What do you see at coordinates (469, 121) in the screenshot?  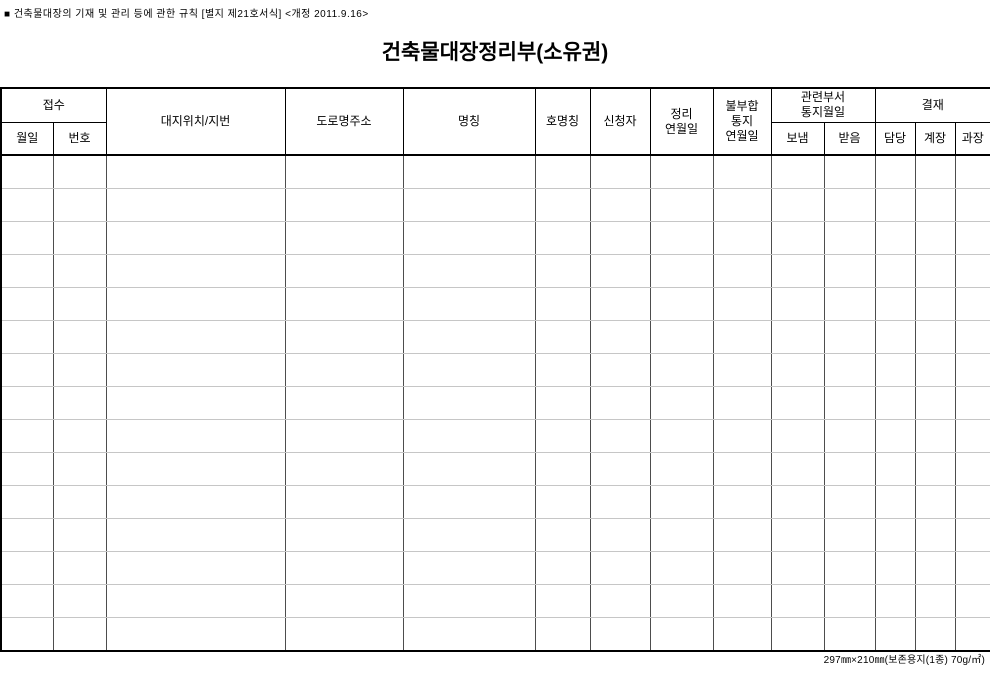 I see `col-header-building-name: 명칭` at bounding box center [469, 121].